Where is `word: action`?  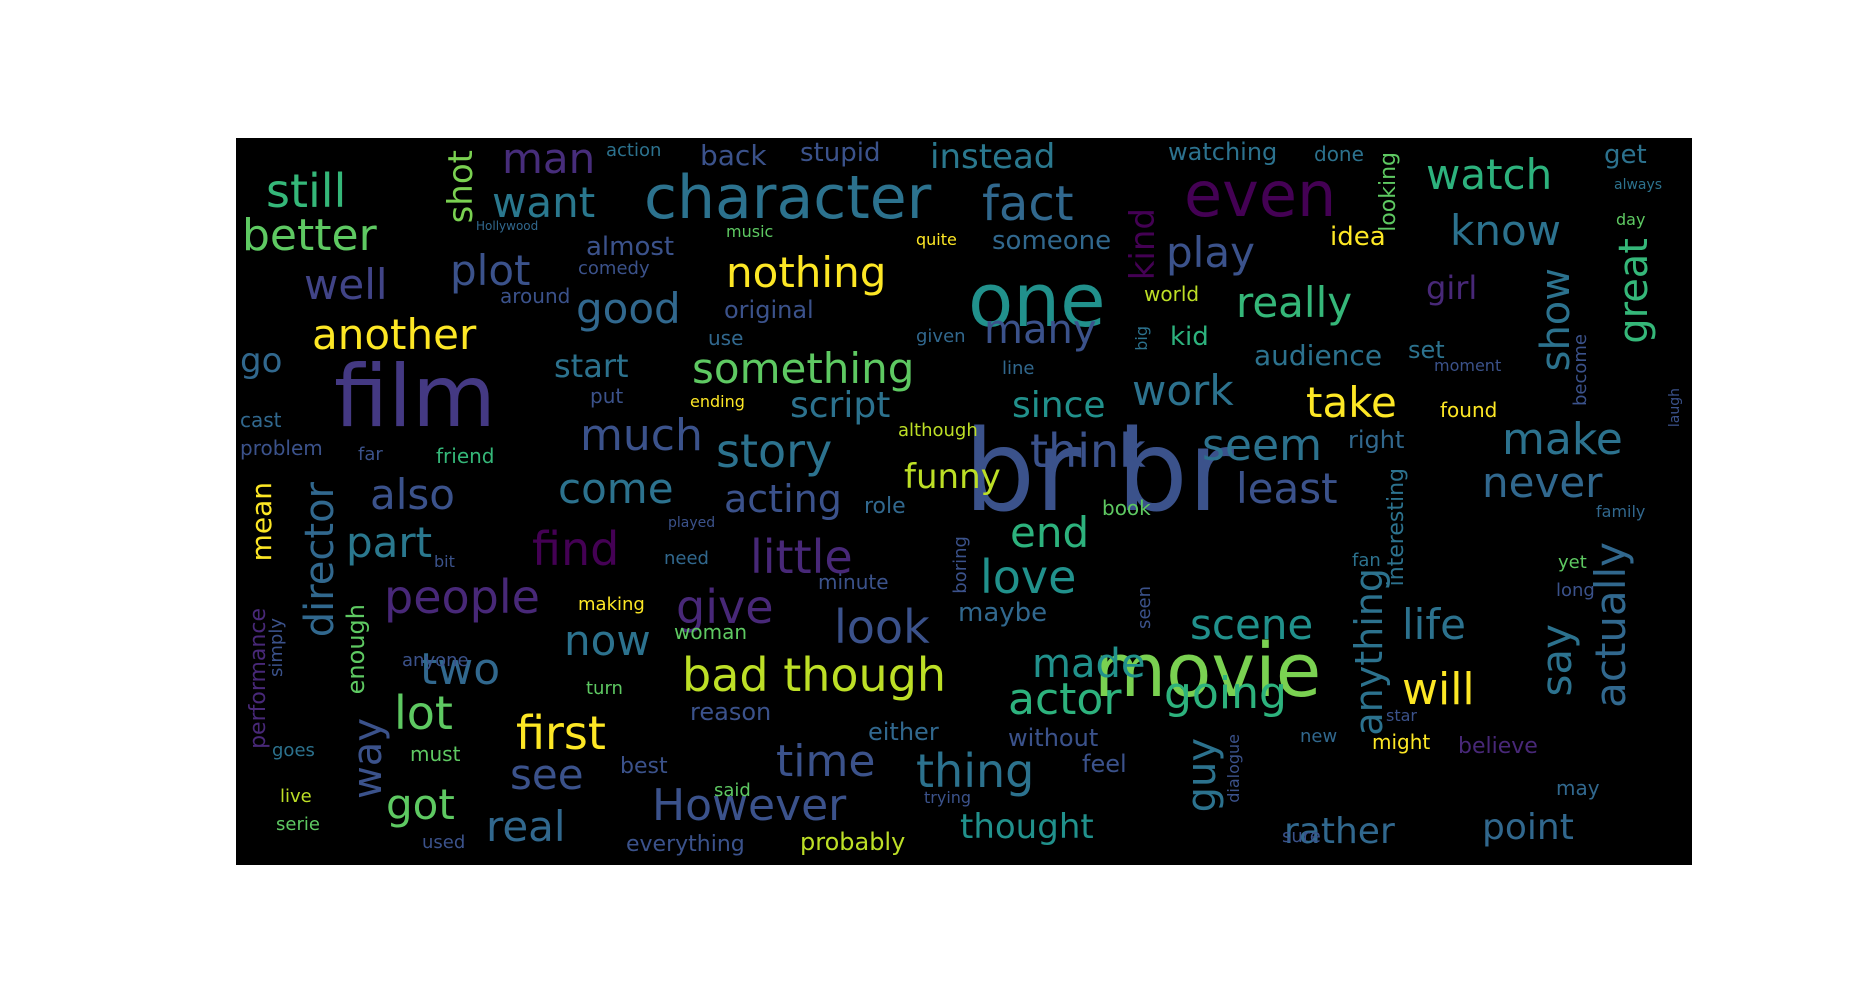 word: action is located at coordinates (634, 150).